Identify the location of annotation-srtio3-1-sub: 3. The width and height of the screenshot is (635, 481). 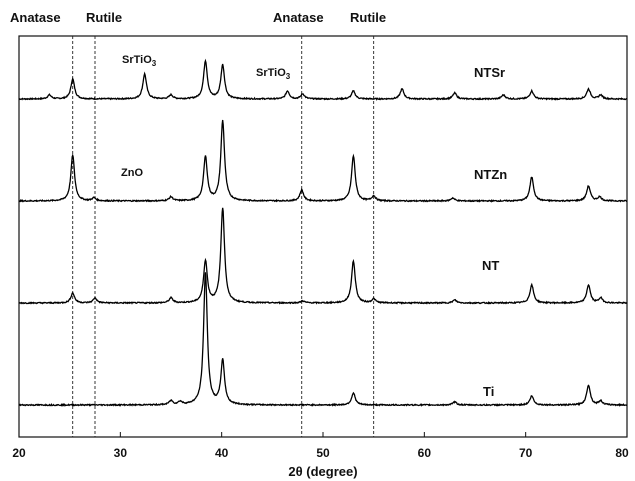
(154, 63).